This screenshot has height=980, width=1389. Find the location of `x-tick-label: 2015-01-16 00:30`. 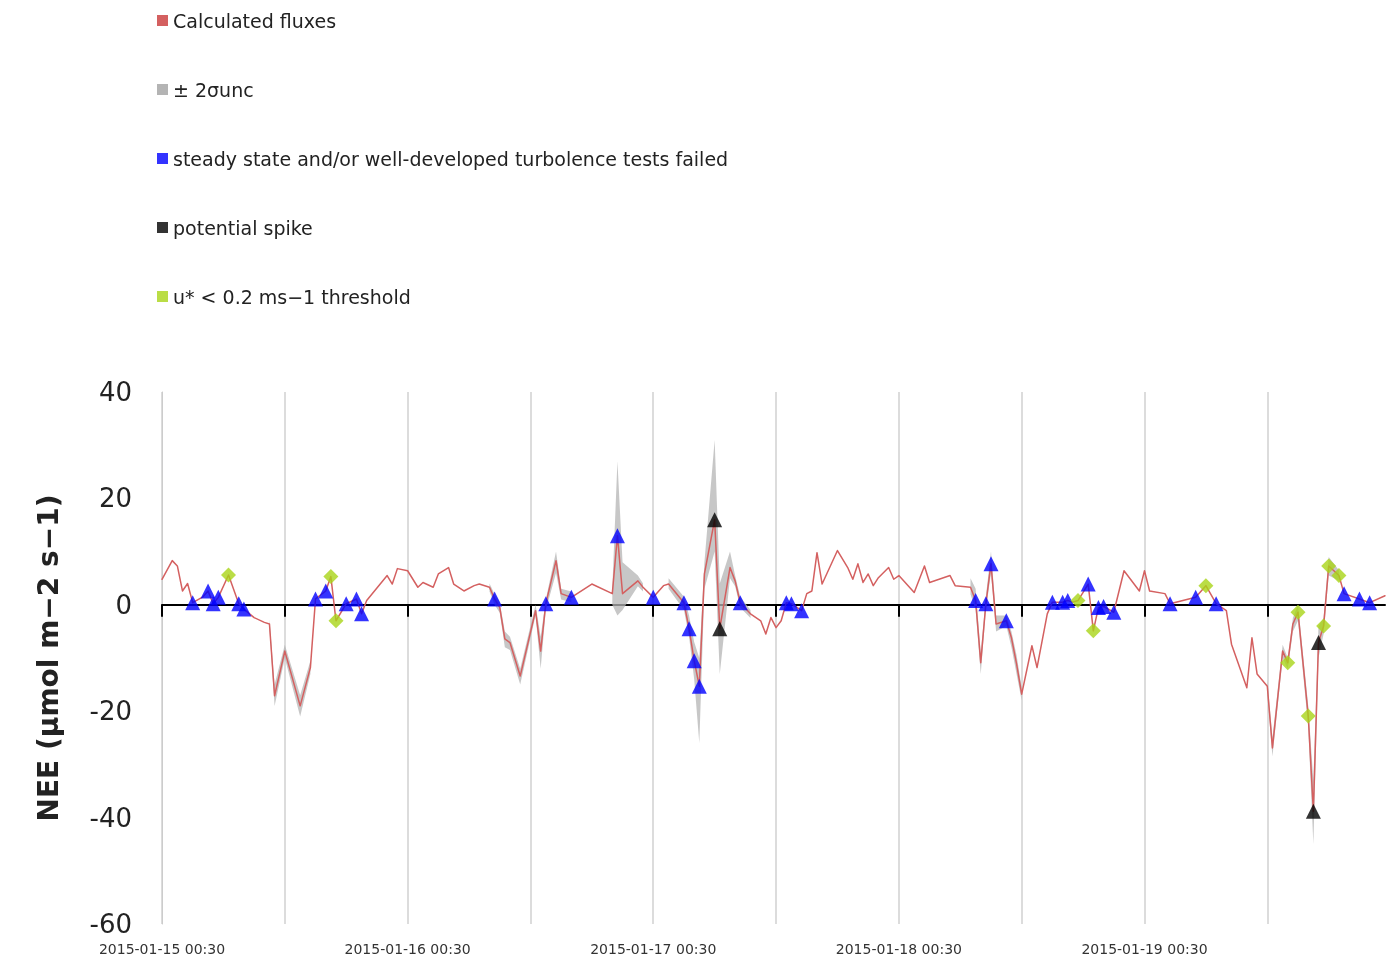

x-tick-label: 2015-01-16 00:30 is located at coordinates (407, 949).